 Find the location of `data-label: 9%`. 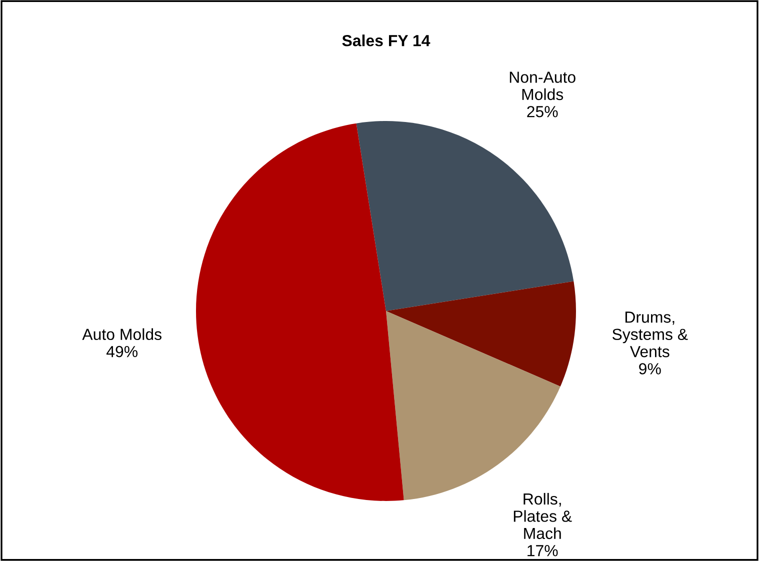

data-label: 9% is located at coordinates (650, 368).